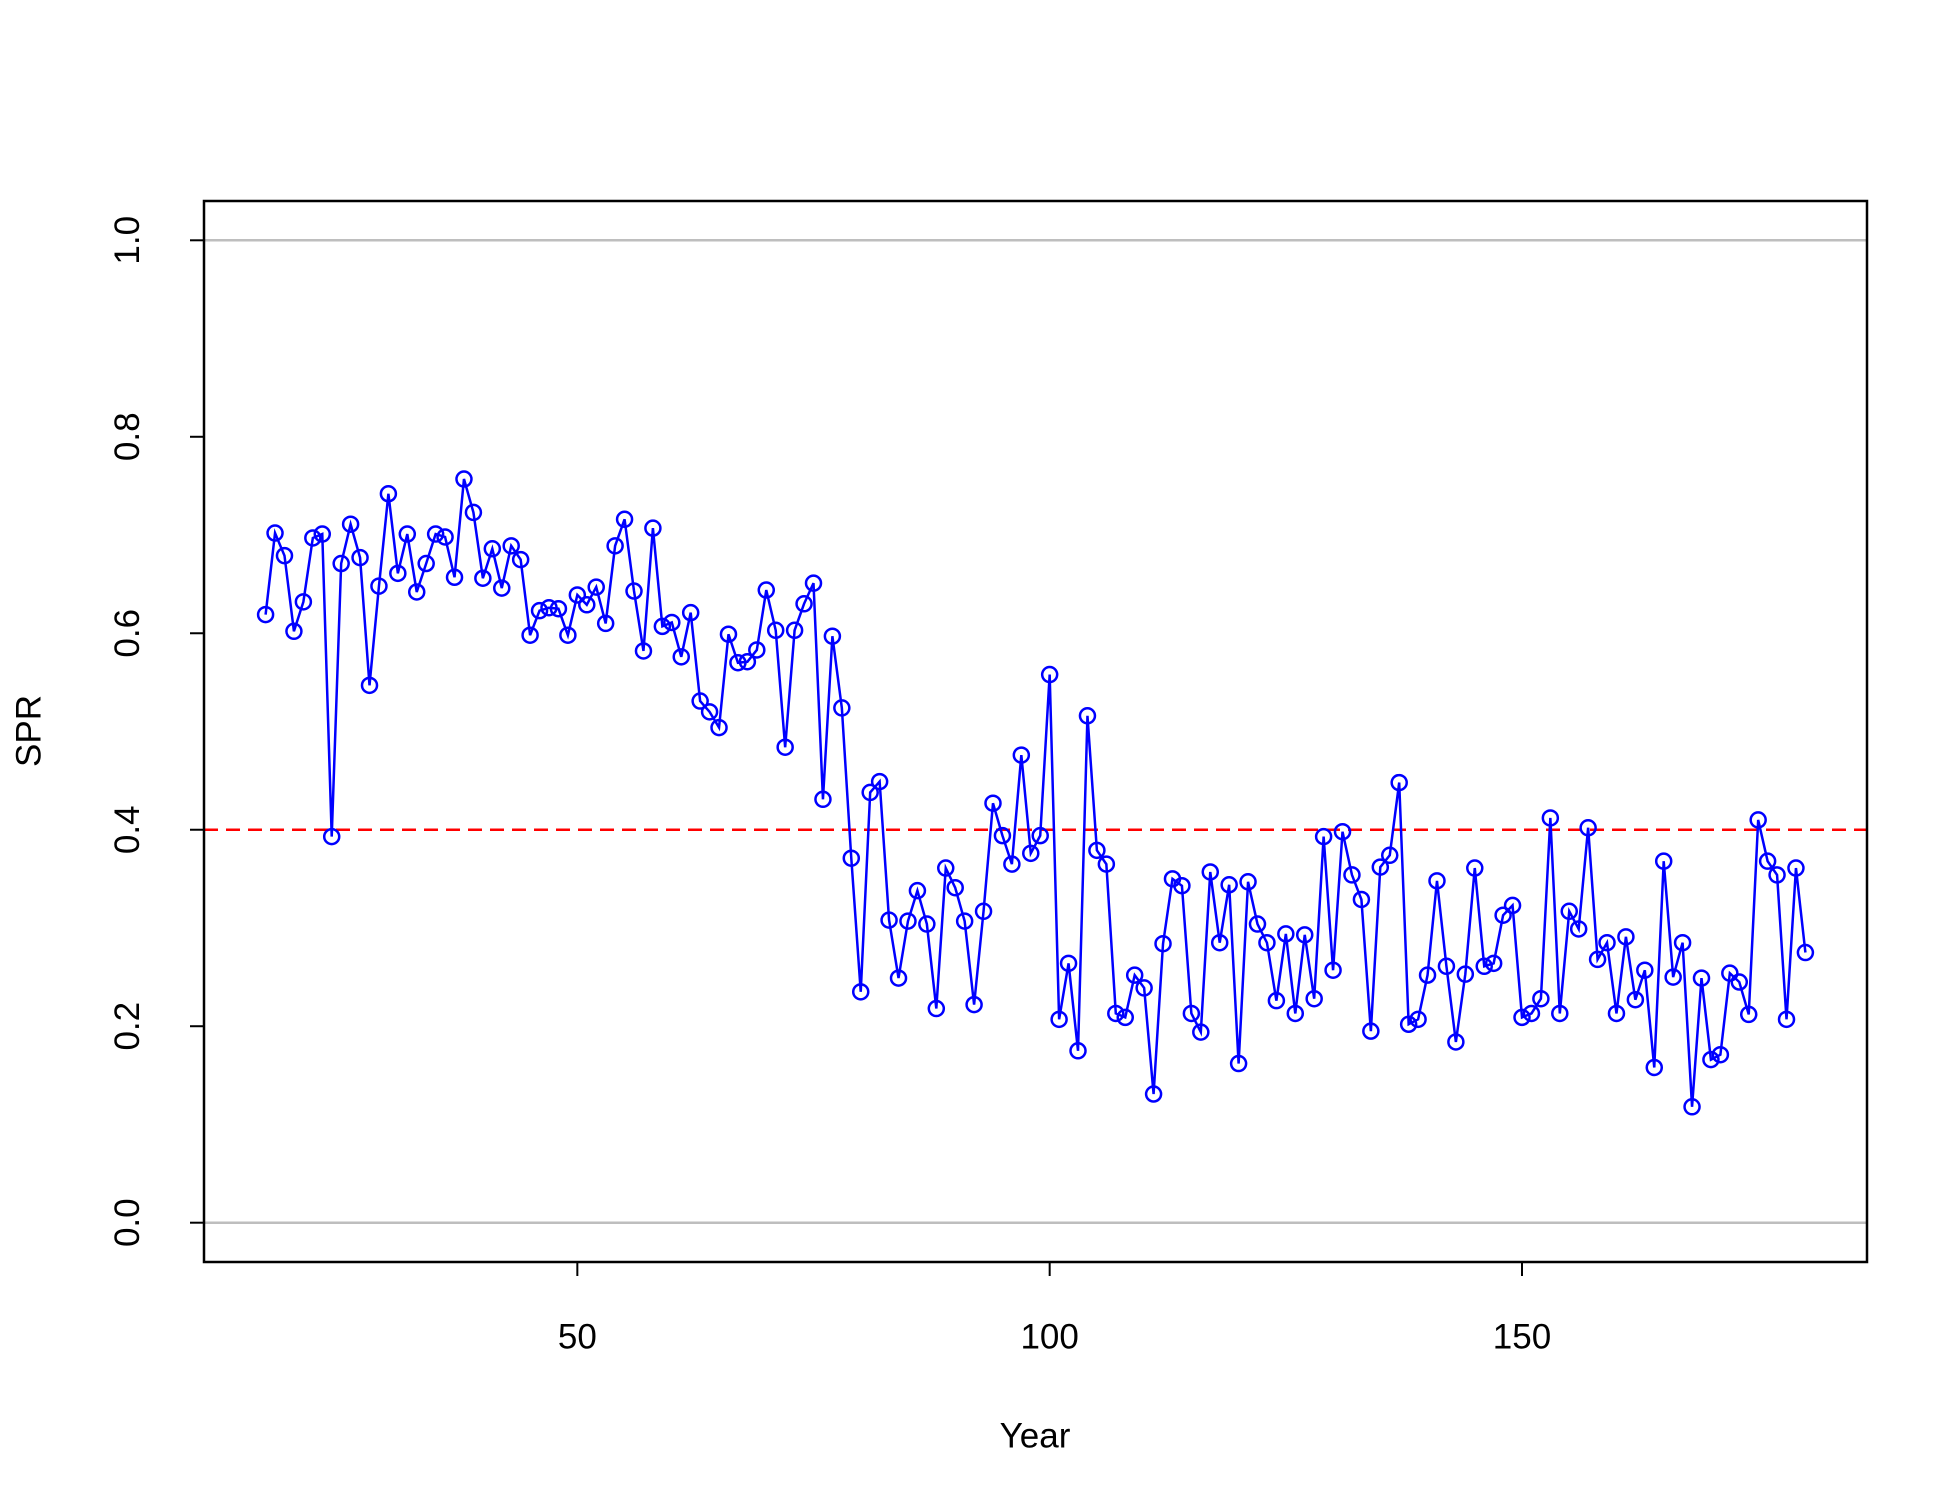  Describe the element at coordinates (577, 1336) in the screenshot. I see `x-tick-label: 50` at that location.